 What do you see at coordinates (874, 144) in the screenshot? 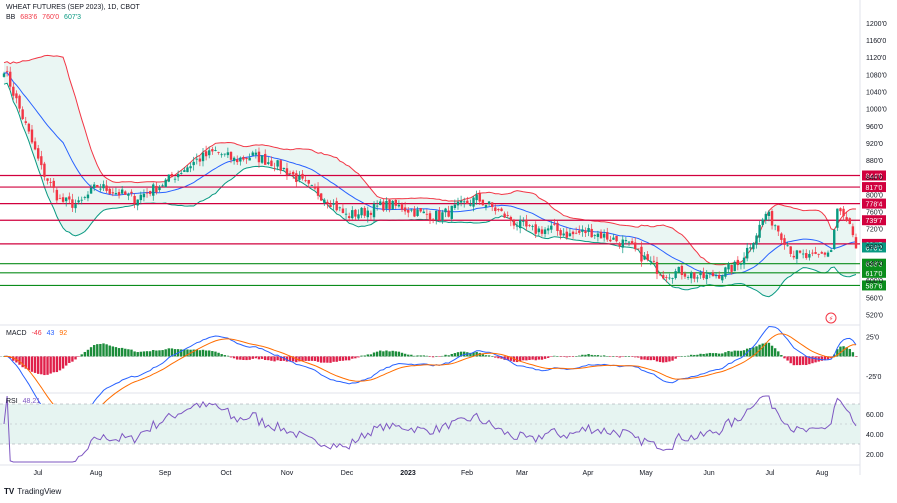
I see `price-tick-label: 920'0` at bounding box center [874, 144].